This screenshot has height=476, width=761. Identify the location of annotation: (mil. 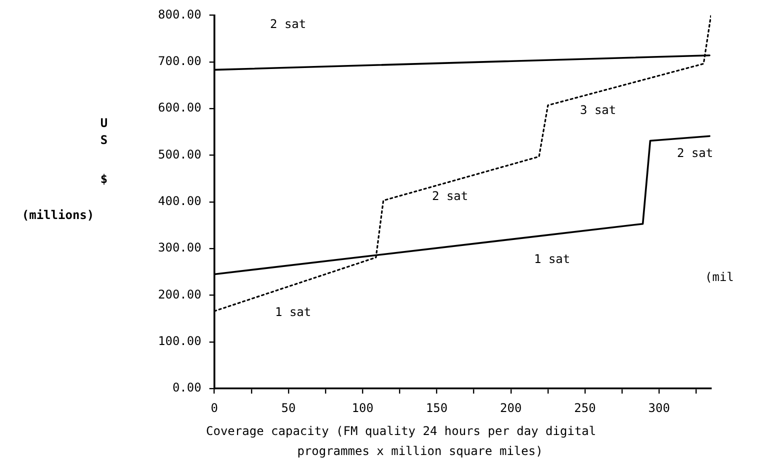
(719, 277).